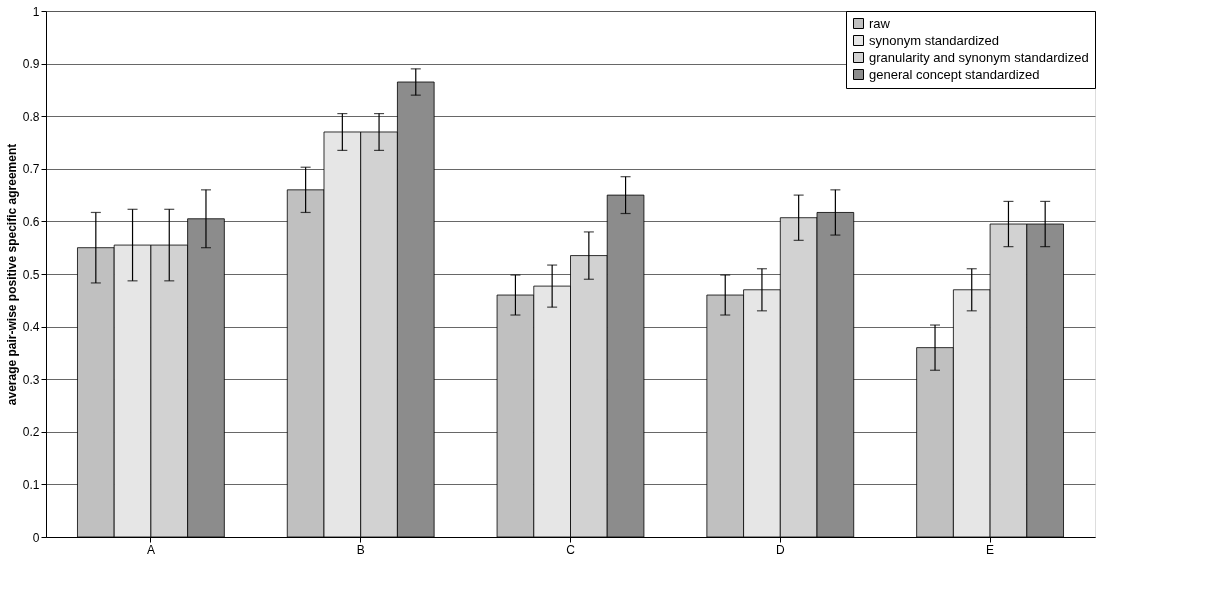 The height and width of the screenshot is (606, 1206). Describe the element at coordinates (571, 549) in the screenshot. I see `x-tick-label: C` at that location.